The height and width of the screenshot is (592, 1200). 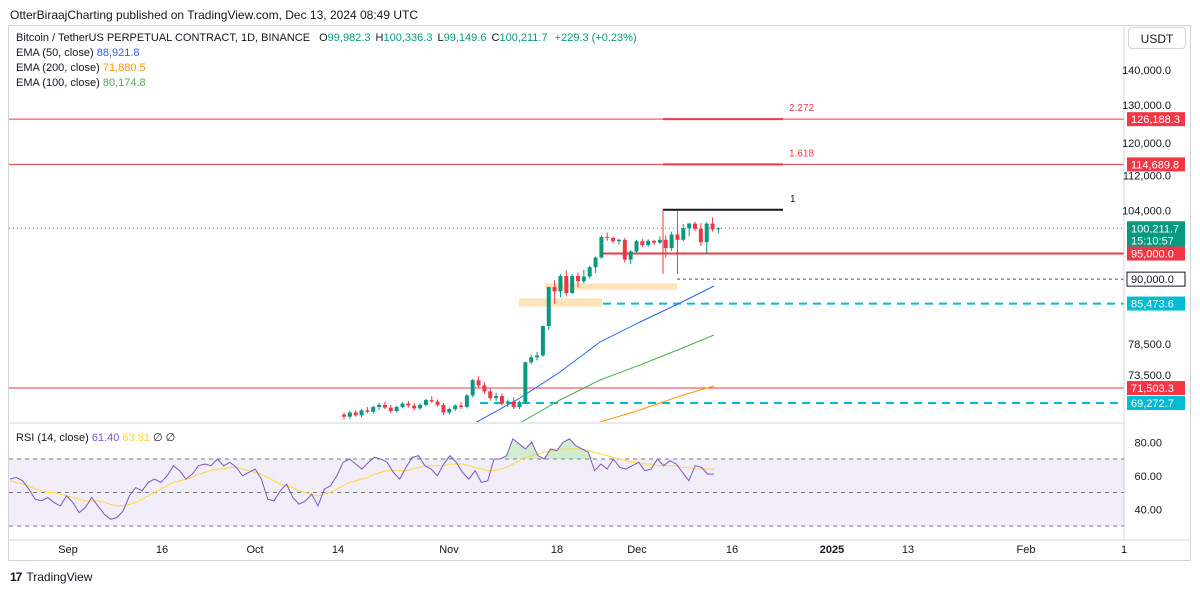 What do you see at coordinates (158, 438) in the screenshot?
I see `rsi-nan-1: ∅` at bounding box center [158, 438].